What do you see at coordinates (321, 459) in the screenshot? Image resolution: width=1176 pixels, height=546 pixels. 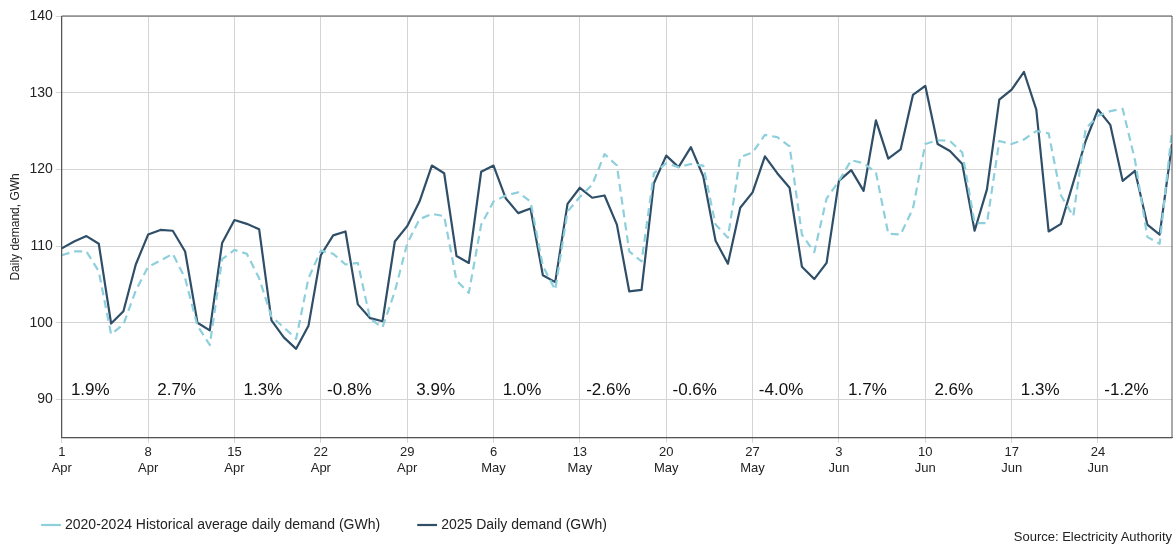 I see `x-tick-label: 22 Apr` at bounding box center [321, 459].